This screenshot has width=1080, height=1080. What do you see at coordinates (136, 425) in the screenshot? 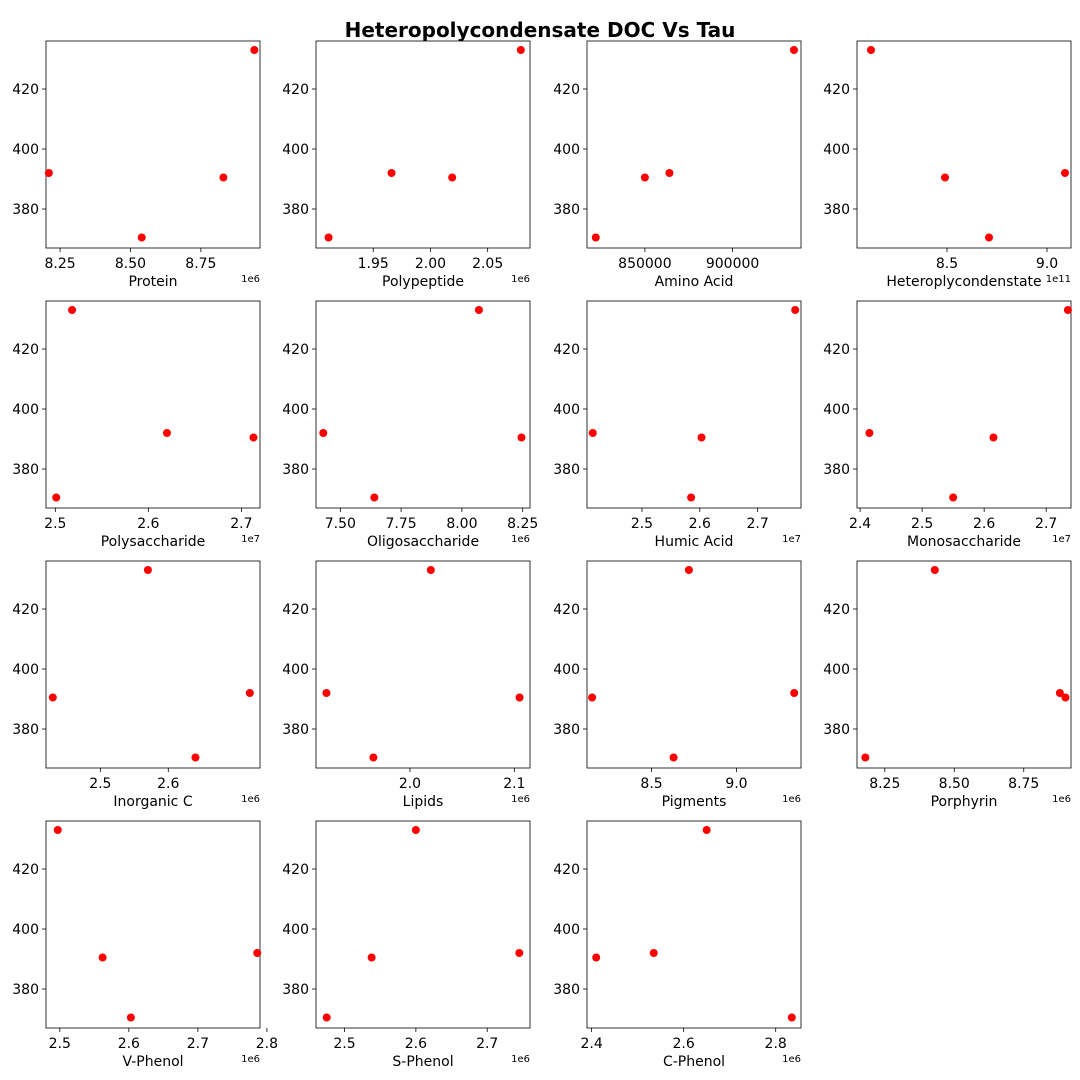
I see `subplot-5: 380 400 420 2.5 2.6 2.7 1e7 Polysaccharide` at bounding box center [136, 425].